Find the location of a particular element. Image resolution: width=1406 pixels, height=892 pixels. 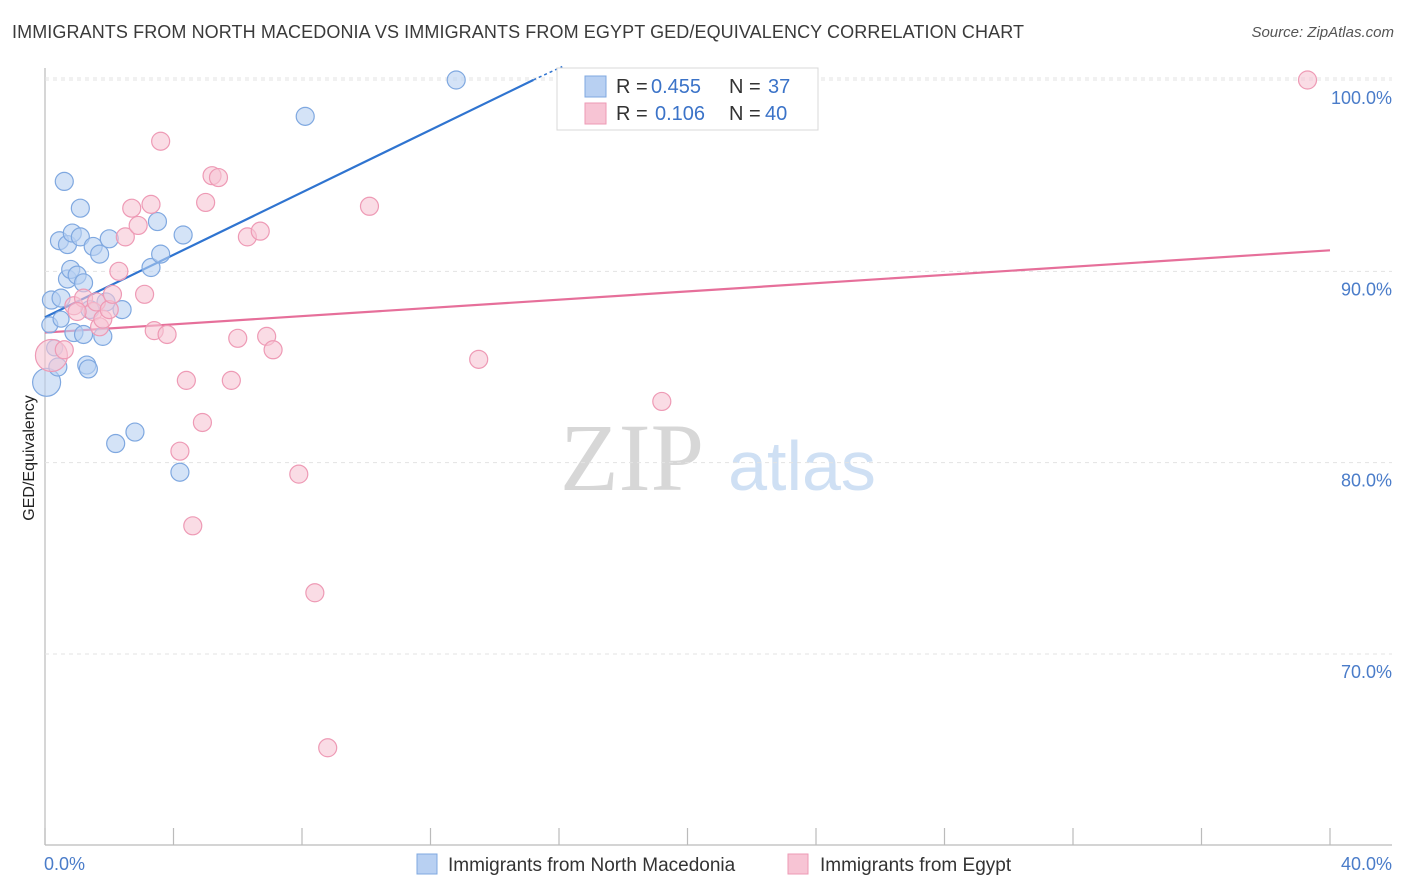

legend-n-label-2: N = is located at coordinates (745, 114).